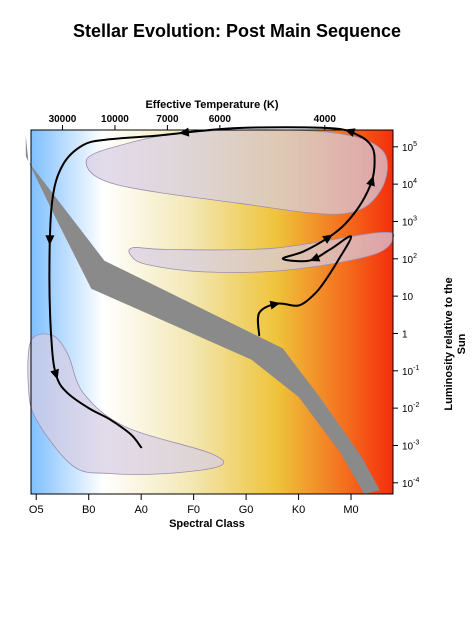 This screenshot has width=474, height=631. I want to click on top-tick-label: 6000, so click(220, 119).